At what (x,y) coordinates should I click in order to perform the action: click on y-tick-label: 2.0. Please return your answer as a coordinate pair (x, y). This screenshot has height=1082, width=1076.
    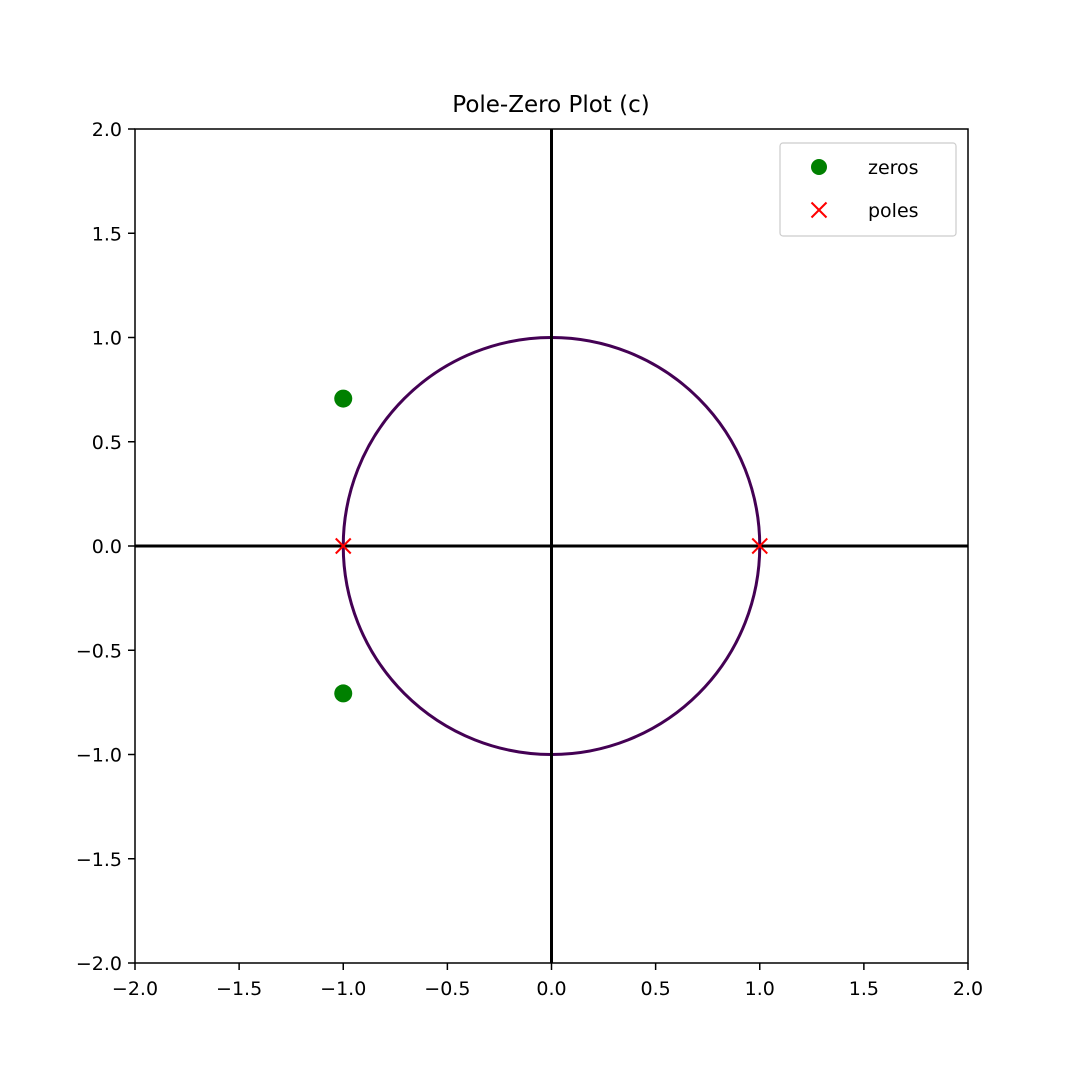
    Looking at the image, I should click on (107, 130).